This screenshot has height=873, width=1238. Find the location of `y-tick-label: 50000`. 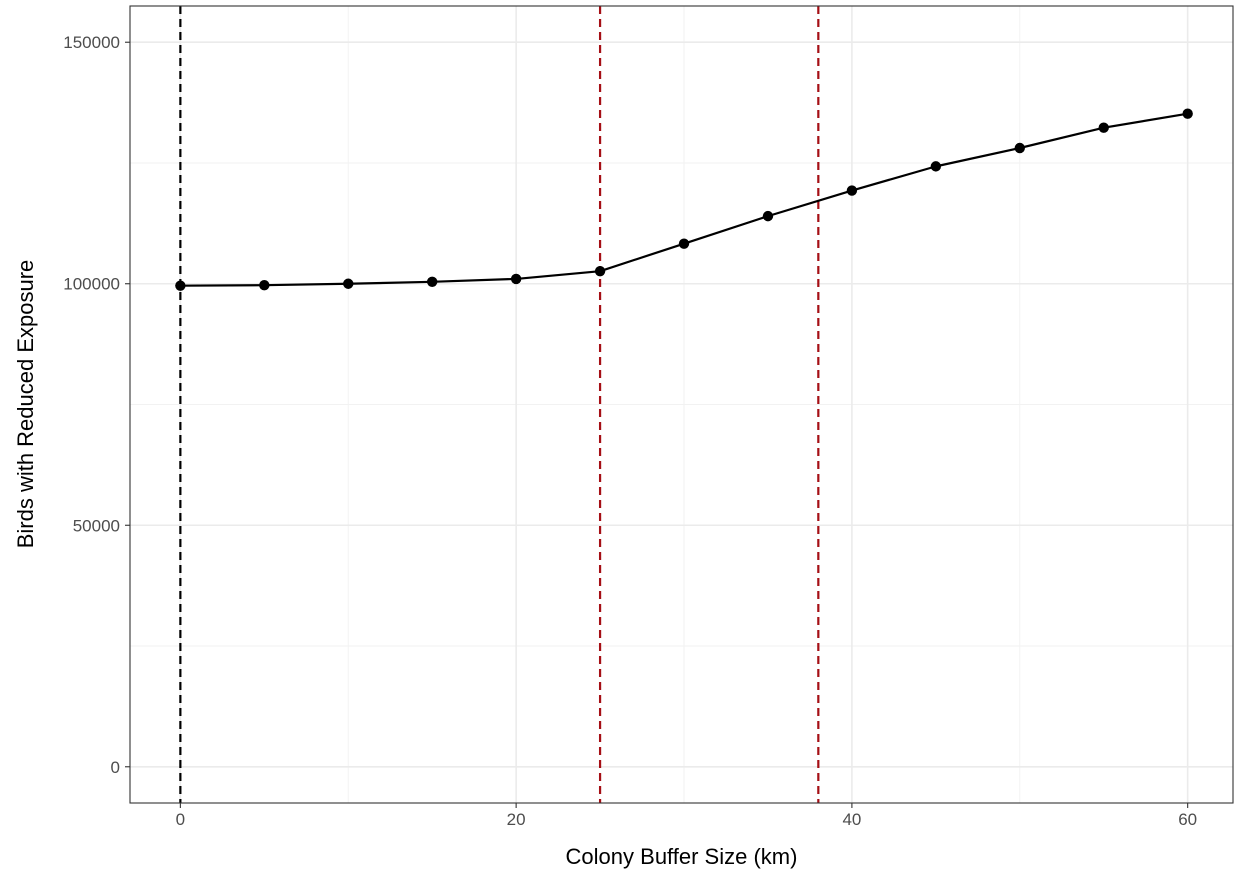

y-tick-label: 50000 is located at coordinates (96, 525).